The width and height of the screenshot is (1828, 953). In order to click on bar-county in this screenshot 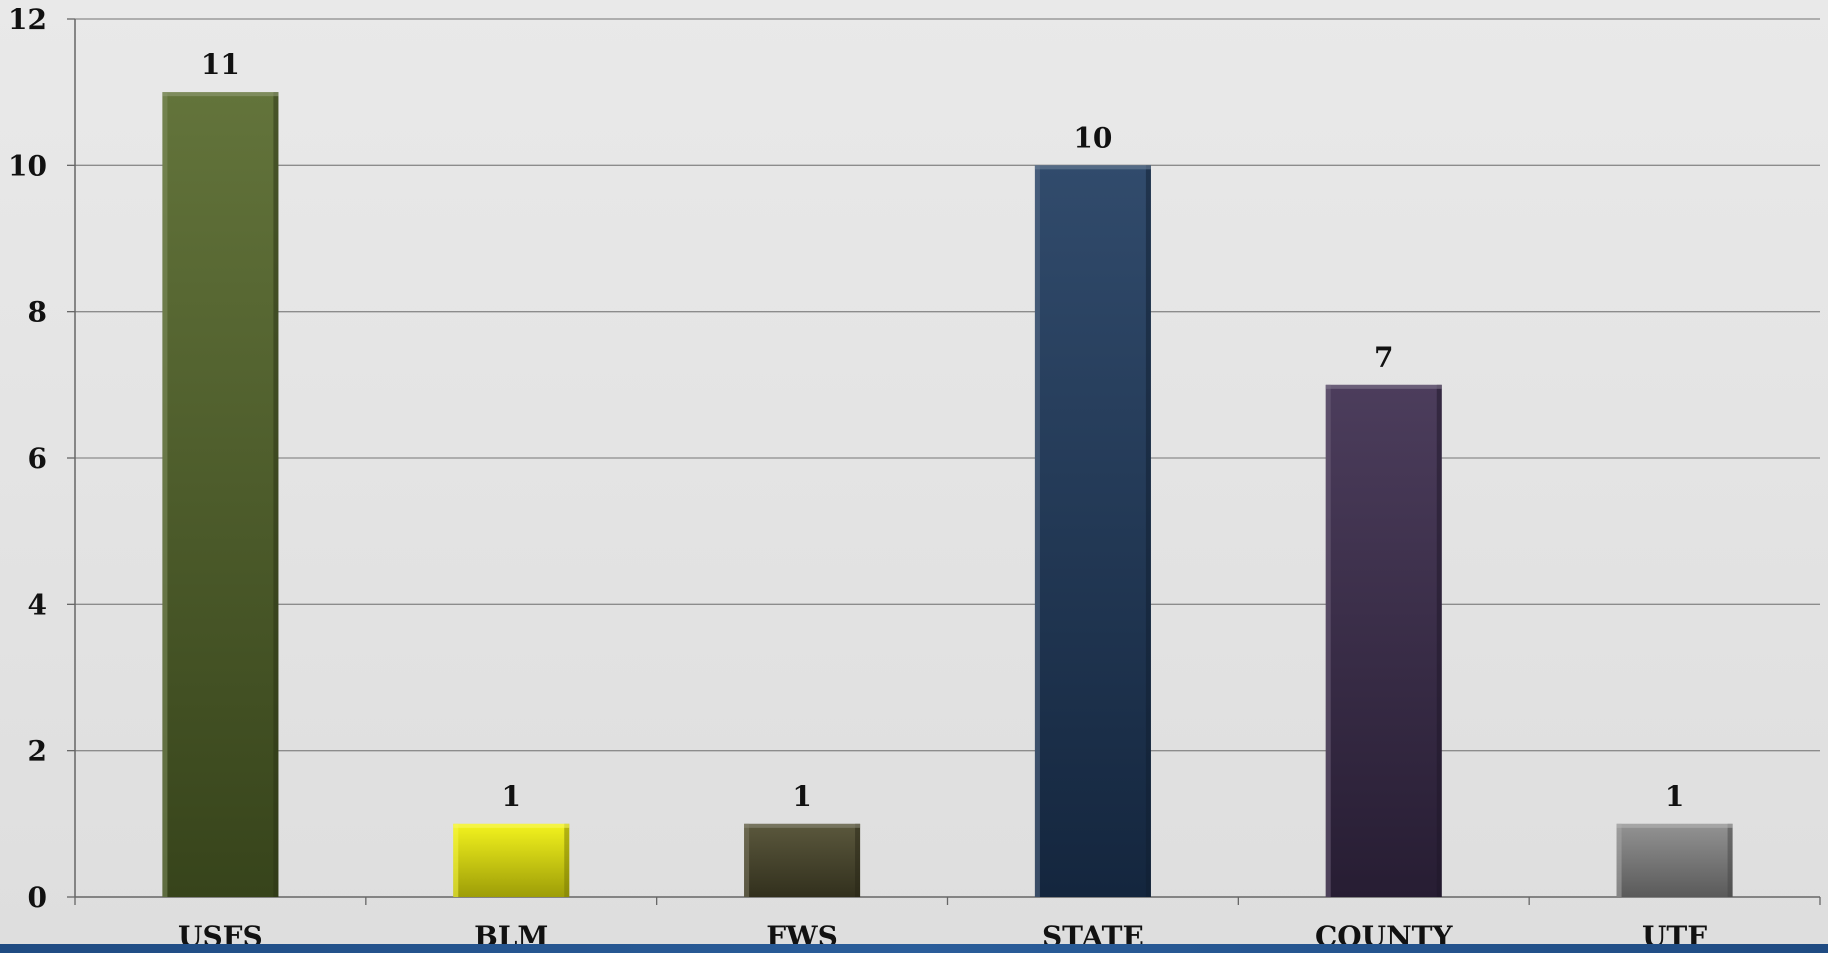, I will do `click(1383, 640)`.